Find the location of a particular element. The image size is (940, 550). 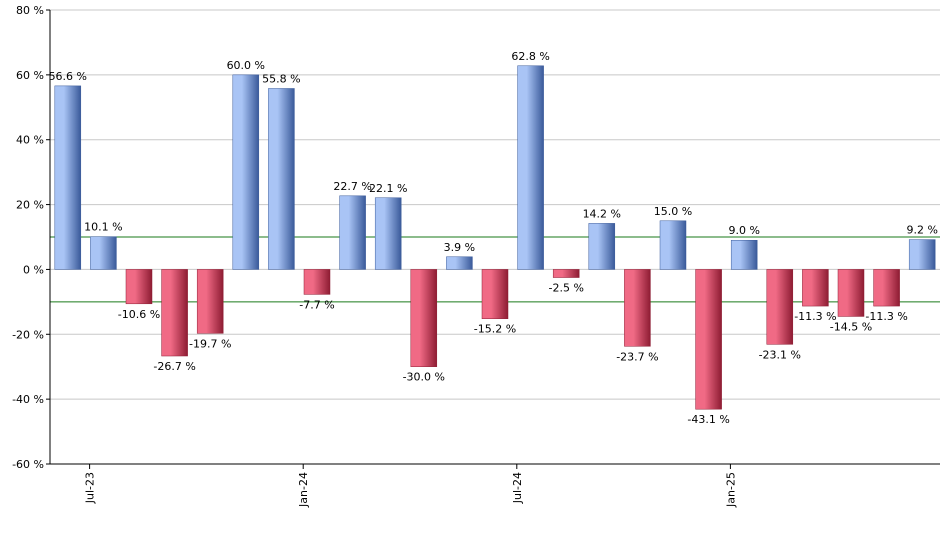

y-tick-label: 40 % is located at coordinates (30, 140).